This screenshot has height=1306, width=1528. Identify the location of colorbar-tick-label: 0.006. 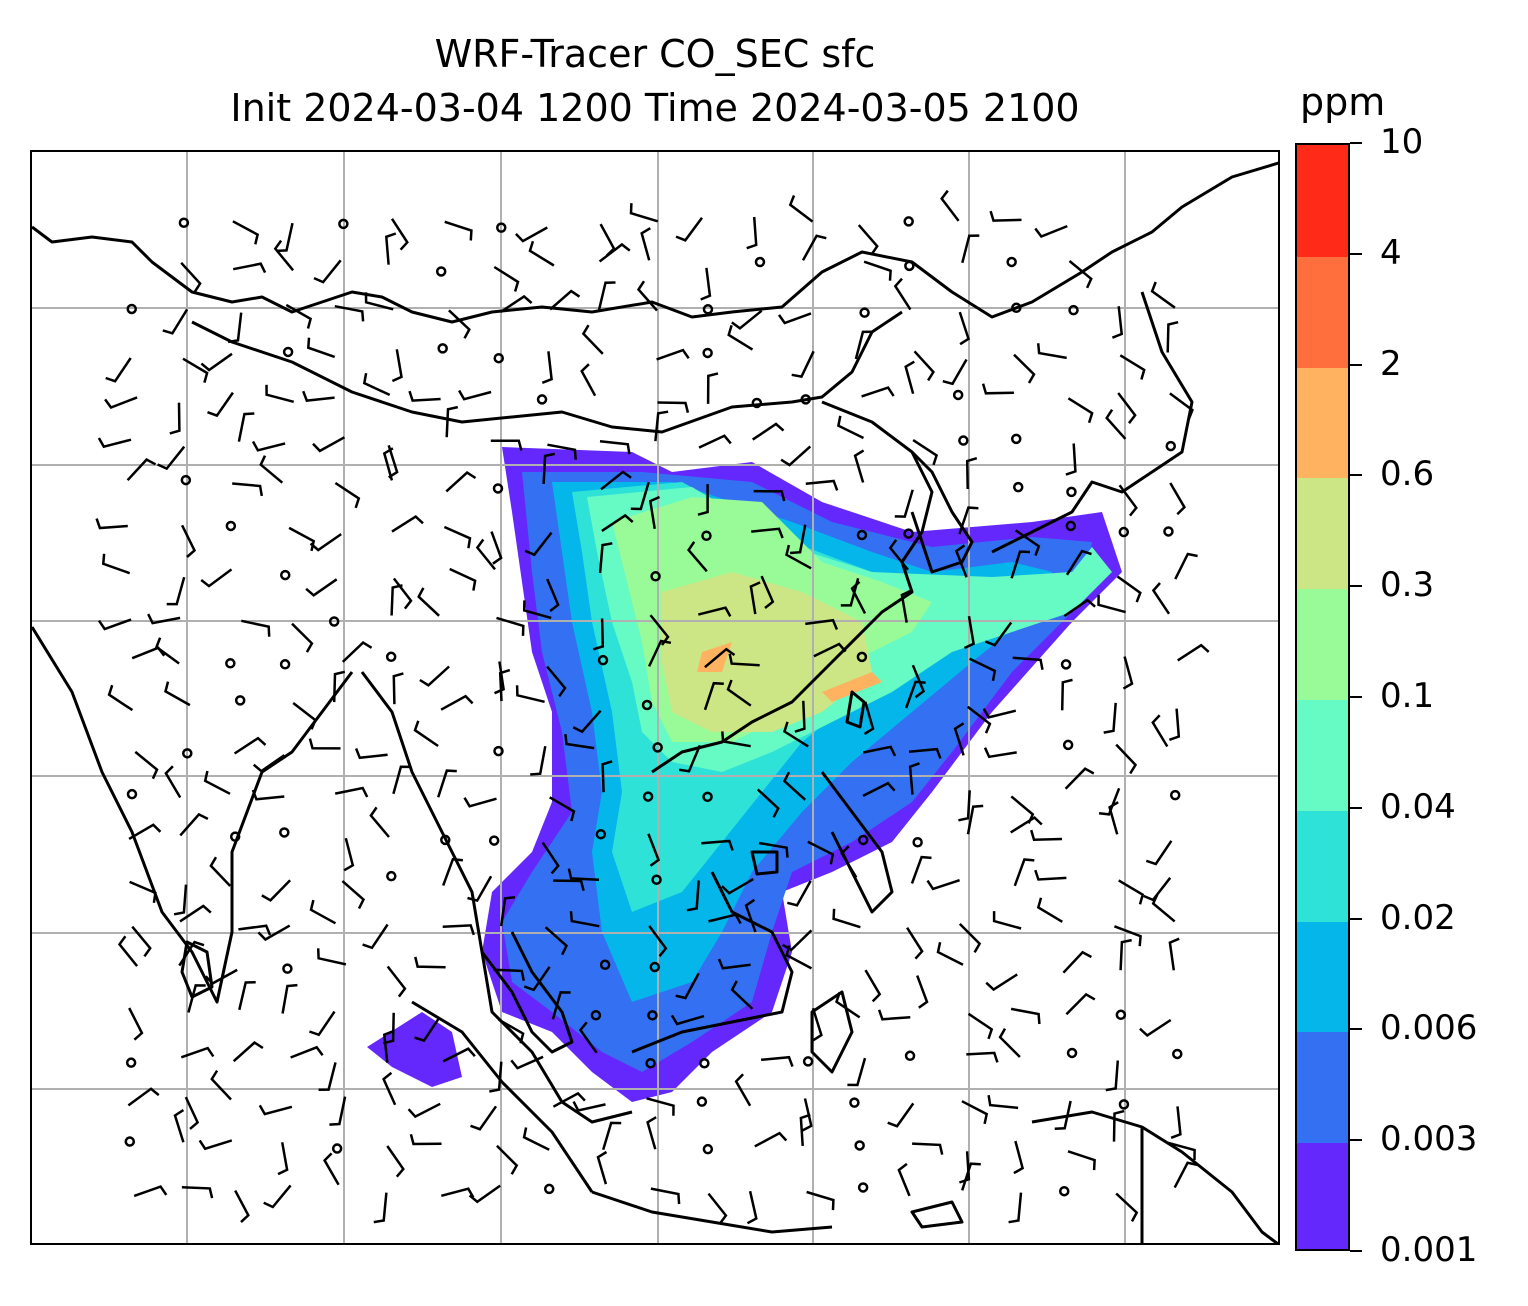
(1429, 1028).